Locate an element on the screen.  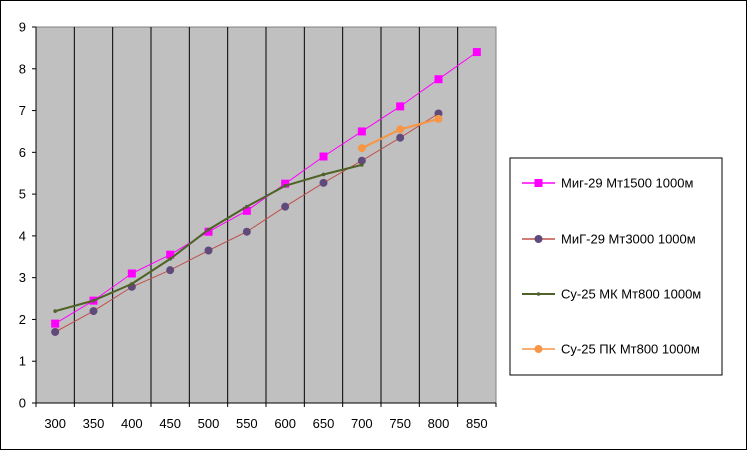
x-tick-label: 850 is located at coordinates (477, 423).